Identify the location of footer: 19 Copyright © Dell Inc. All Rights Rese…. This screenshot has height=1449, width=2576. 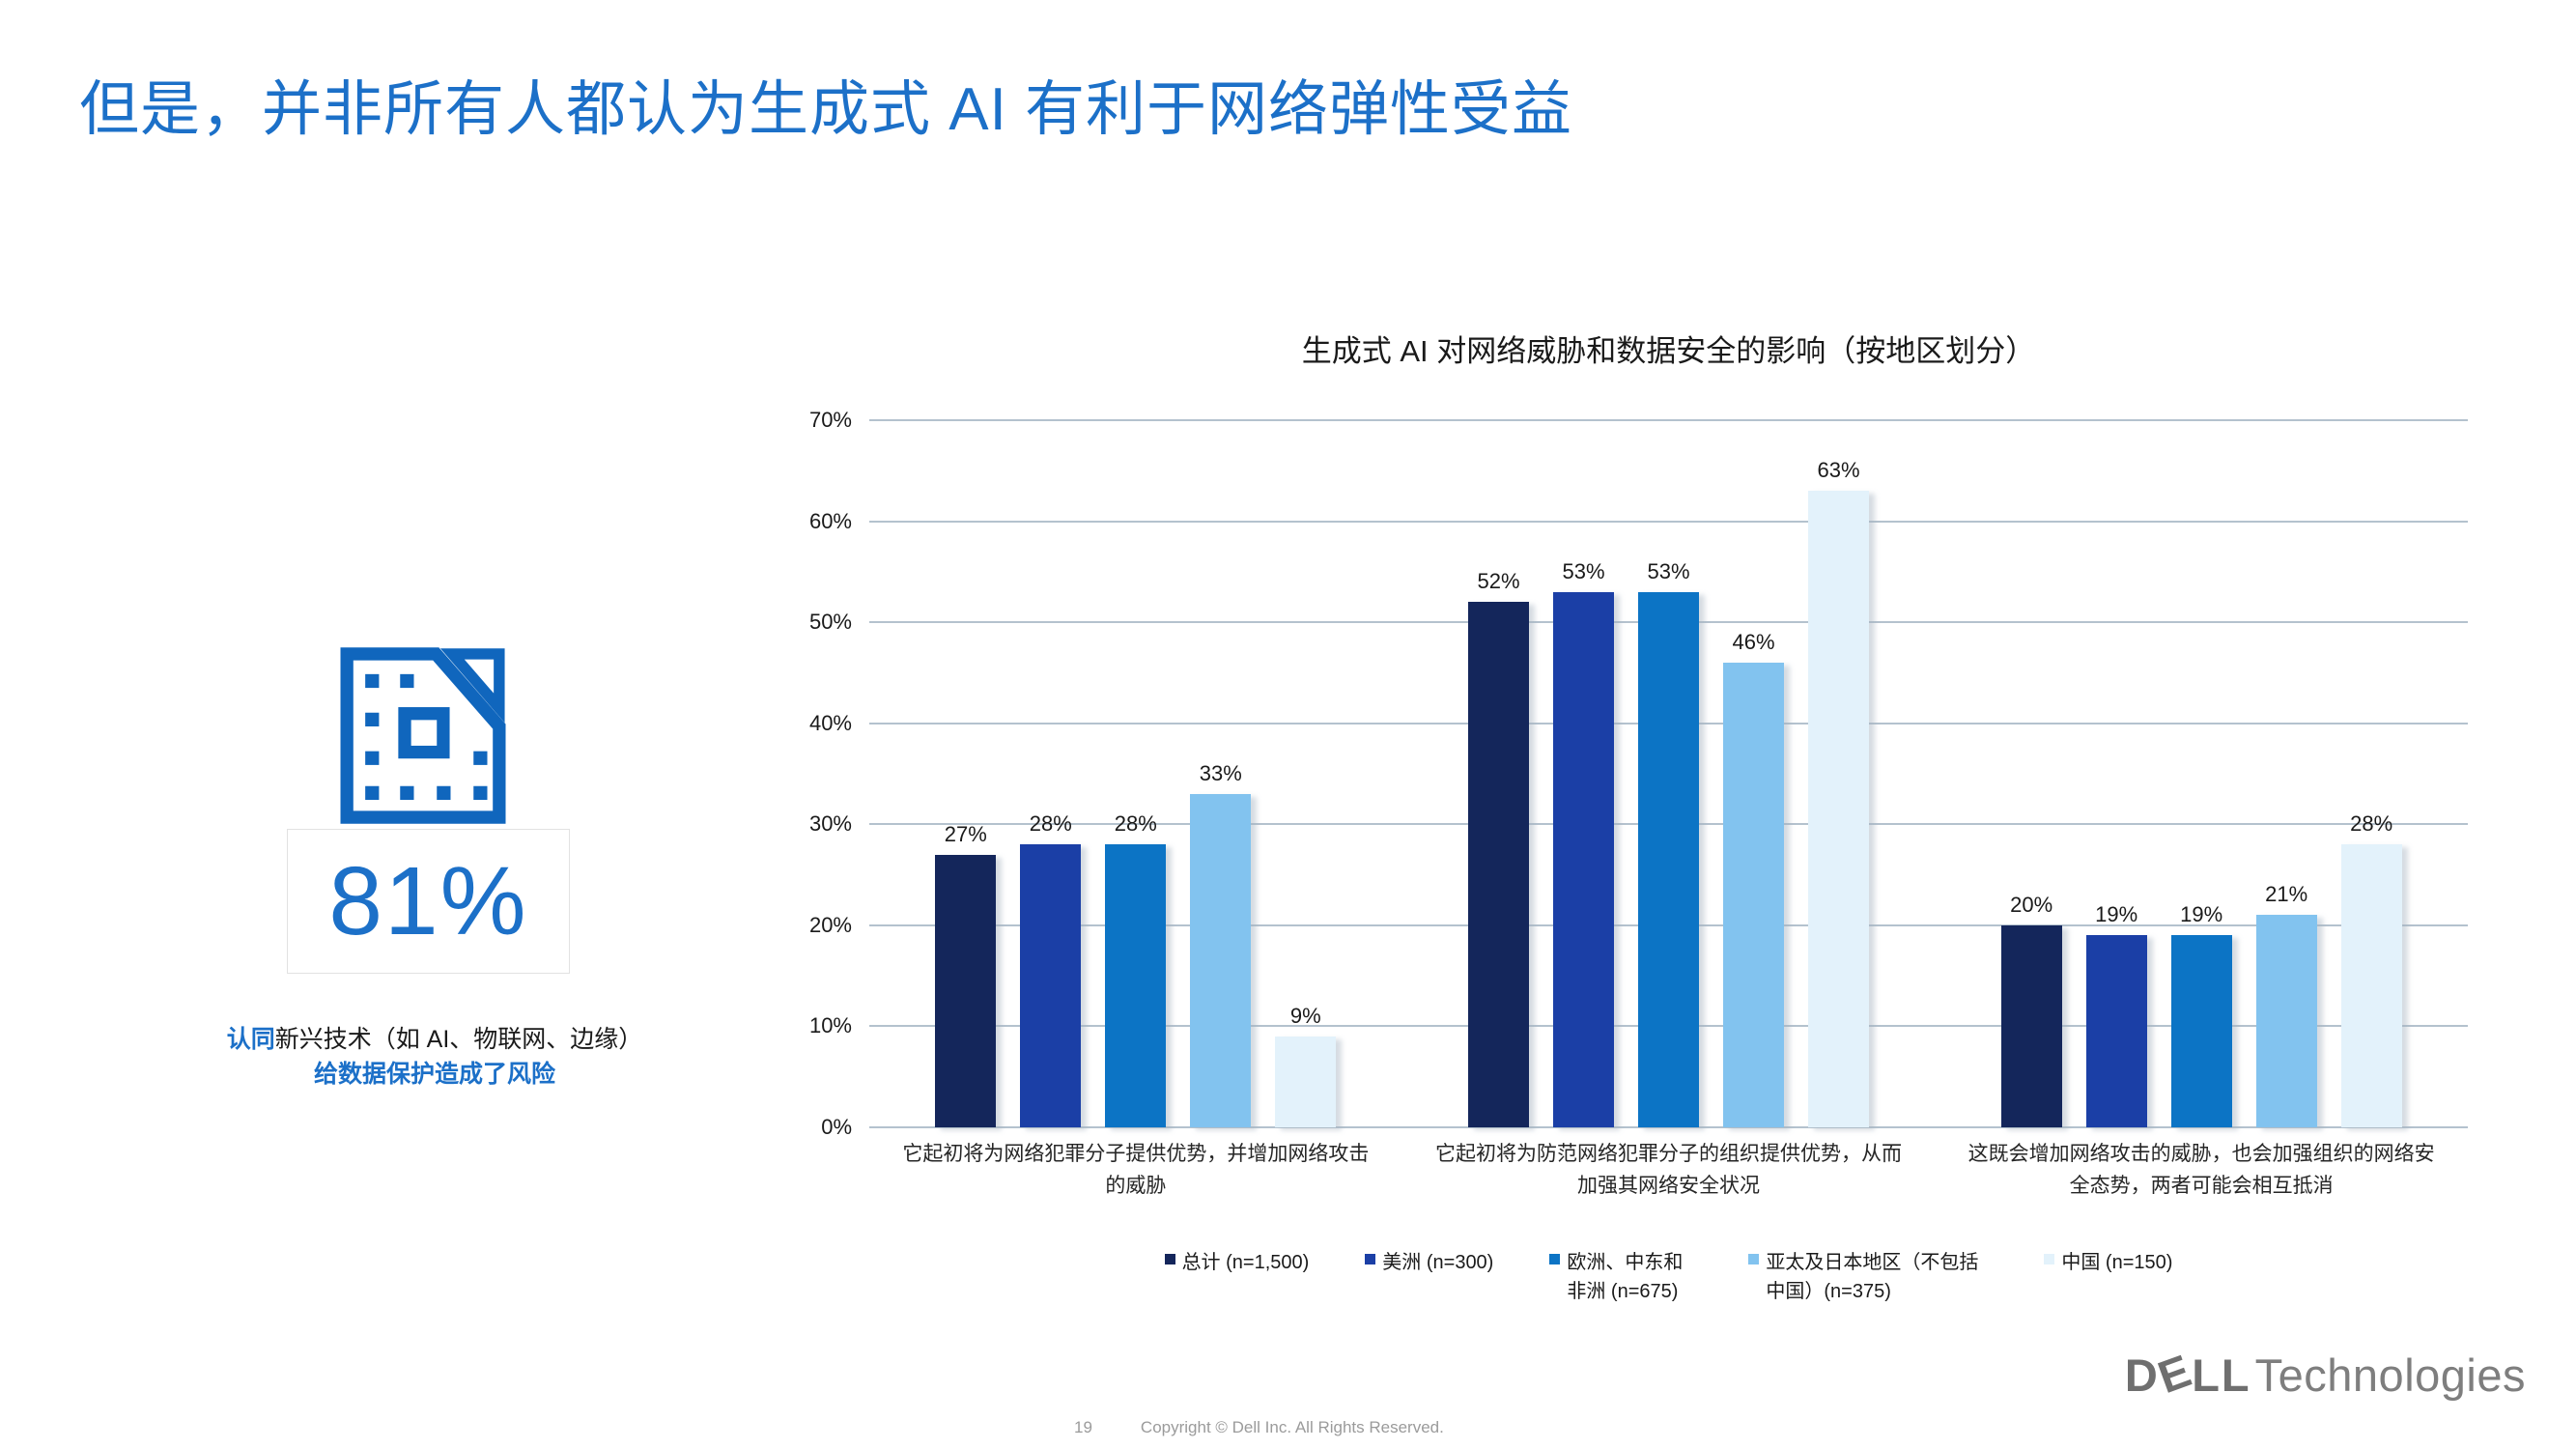
(1259, 1427).